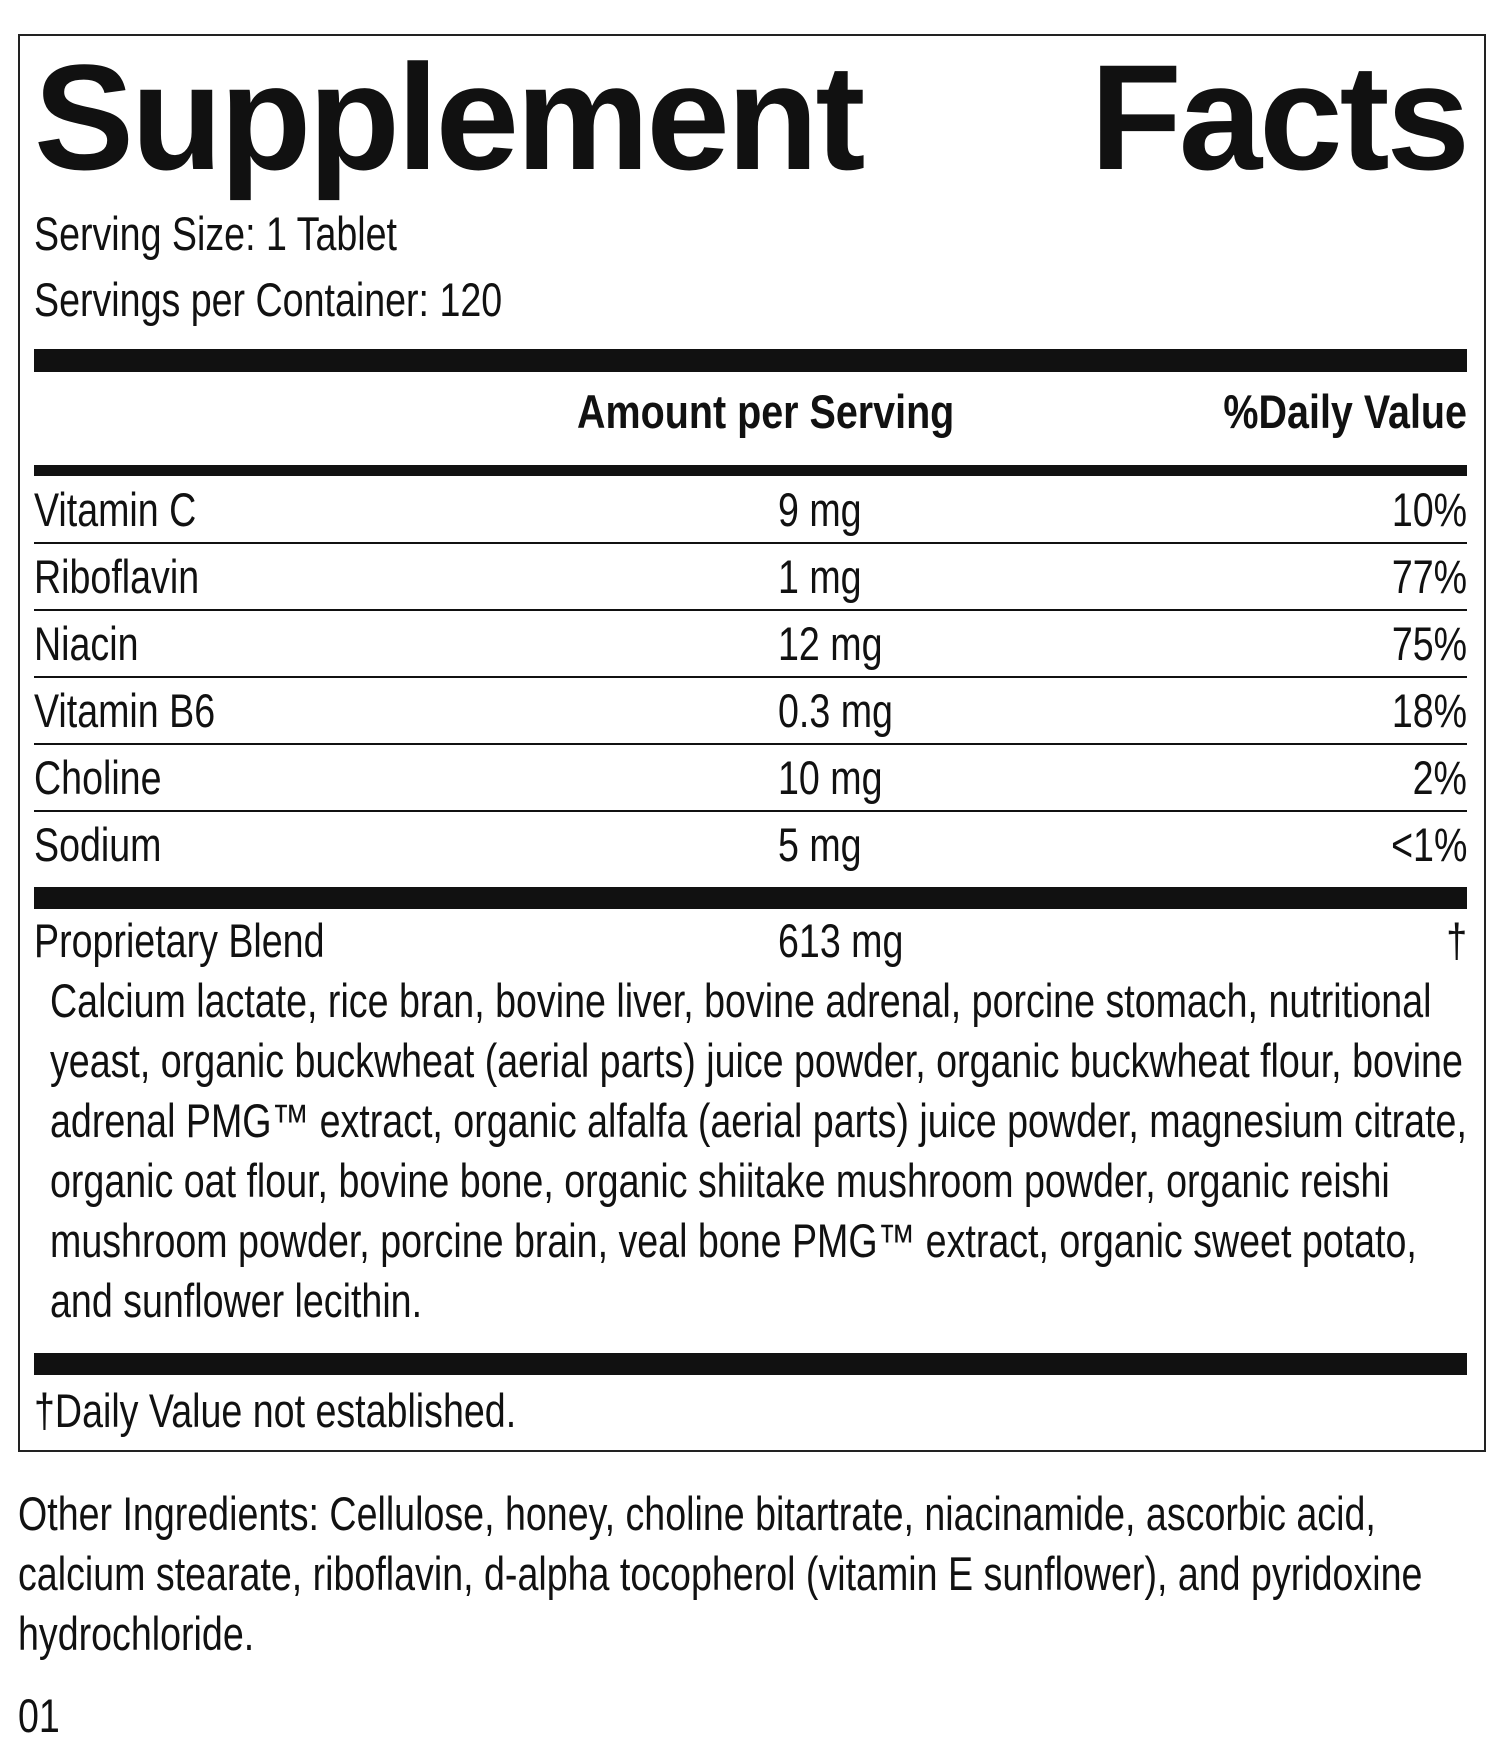 The height and width of the screenshot is (1758, 1500). What do you see at coordinates (86, 643) in the screenshot?
I see `nutrient-name: Niacin` at bounding box center [86, 643].